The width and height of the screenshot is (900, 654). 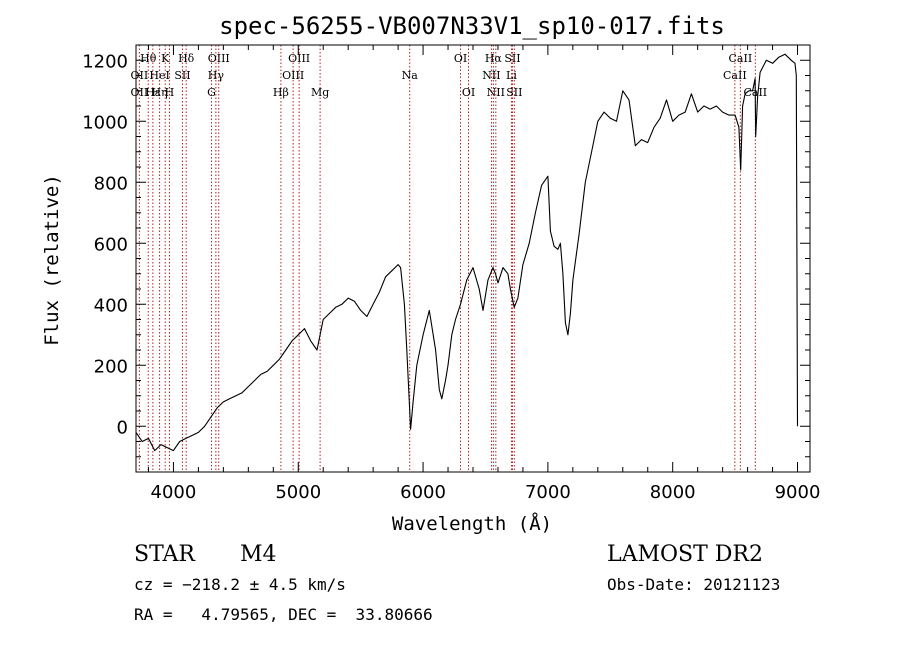 I want to click on x-axis-label: Wavelength (Å), so click(x=472, y=523).